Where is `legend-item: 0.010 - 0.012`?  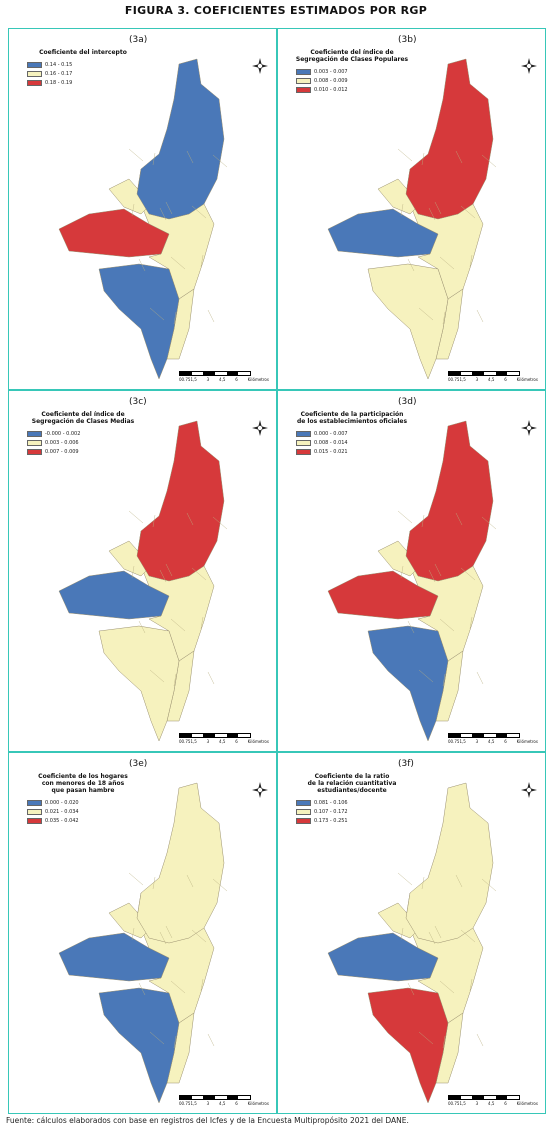
legend-item: 0.010 - 0.012 is located at coordinates (322, 89).